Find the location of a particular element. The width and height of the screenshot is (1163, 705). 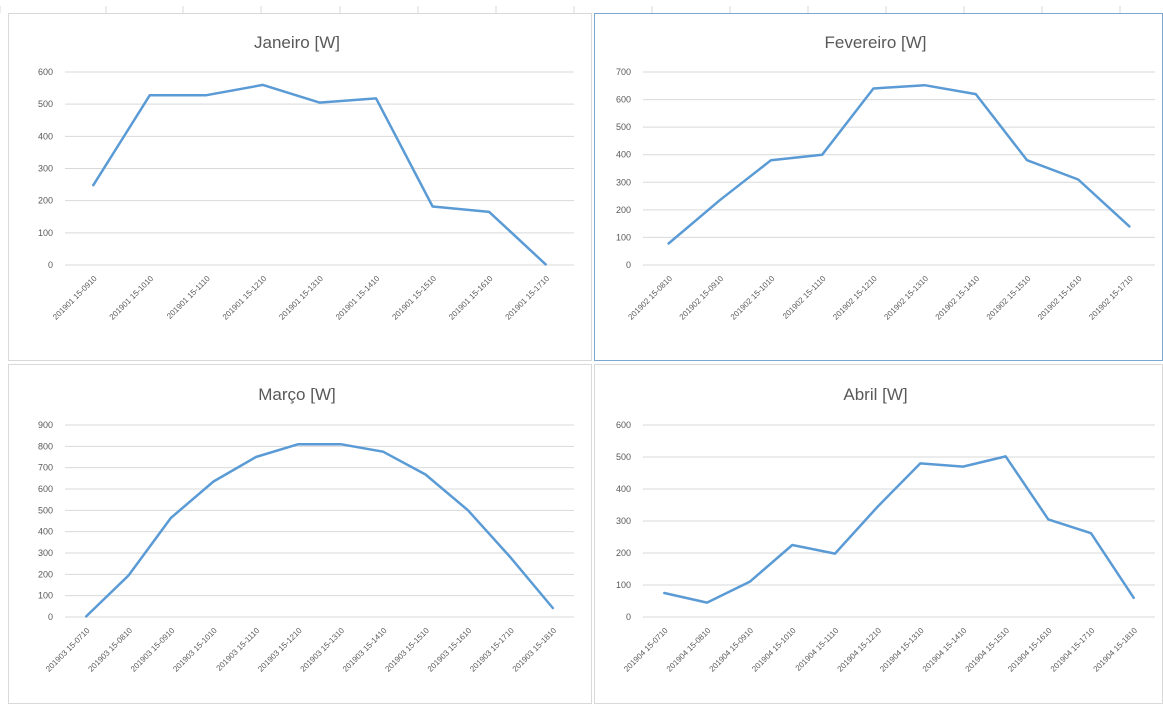

x-tick-label: 201902 15-0810 is located at coordinates (650, 298).